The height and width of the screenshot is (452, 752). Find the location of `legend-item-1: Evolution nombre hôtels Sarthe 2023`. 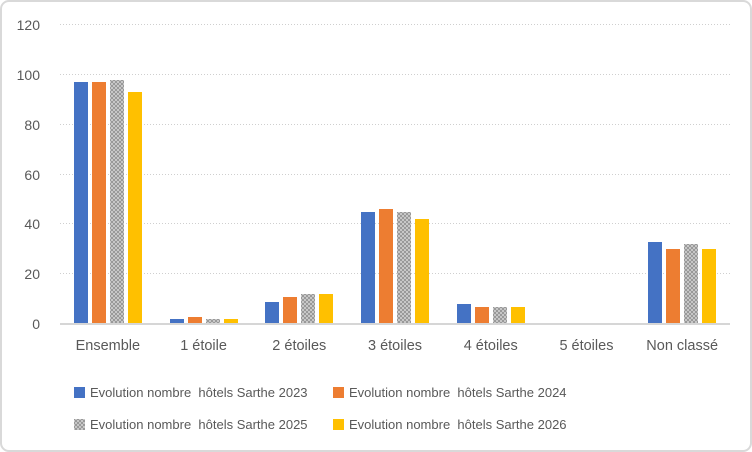

legend-item-1: Evolution nombre hôtels Sarthe 2023 is located at coordinates (200, 392).